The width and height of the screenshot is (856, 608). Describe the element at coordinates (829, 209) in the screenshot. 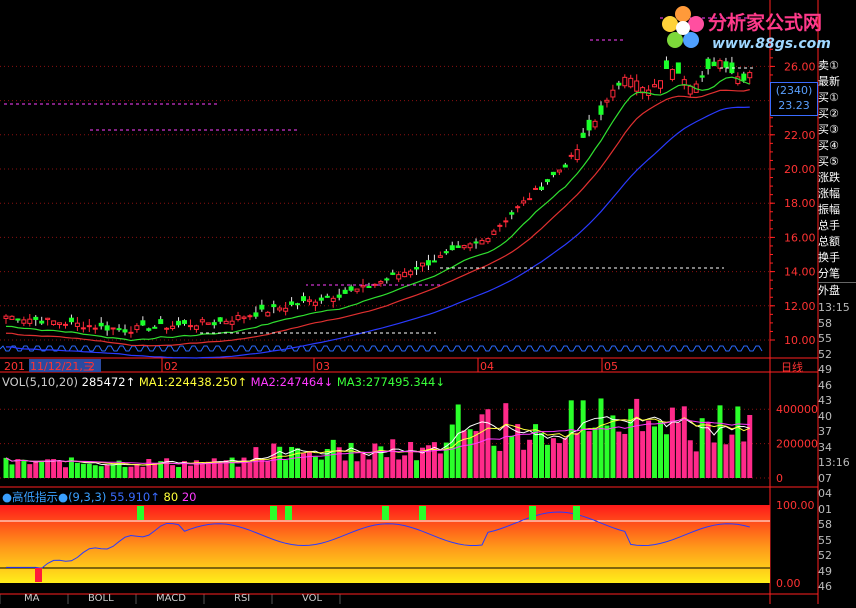

I see `side-item-amplitude: 振幅` at that location.